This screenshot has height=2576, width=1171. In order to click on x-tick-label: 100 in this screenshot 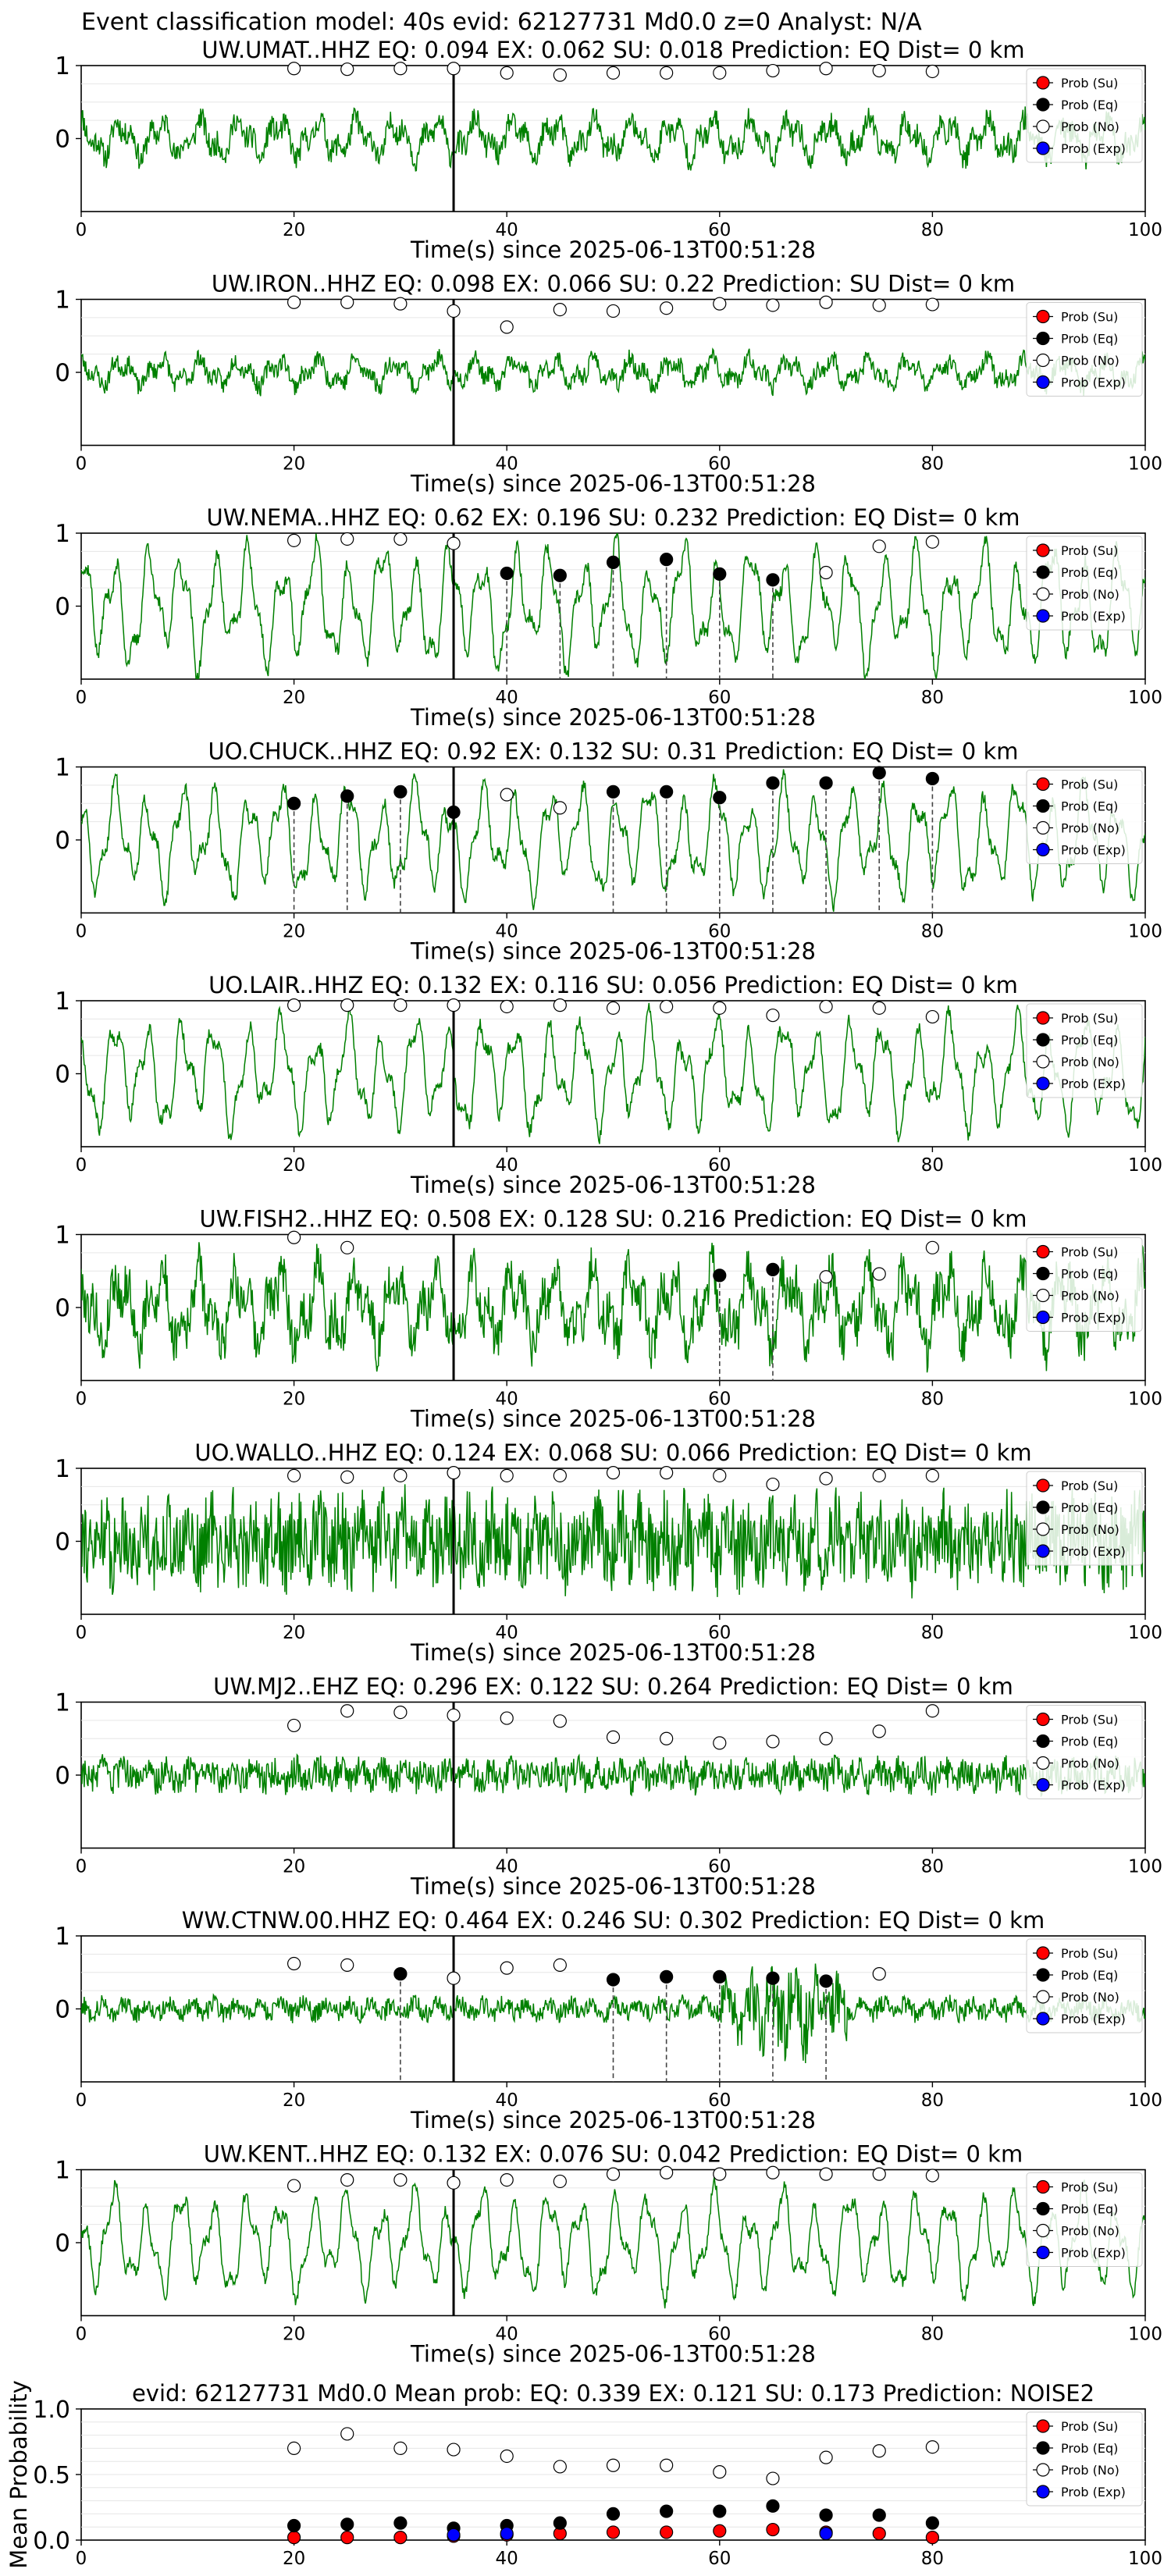, I will do `click(1145, 2559)`.